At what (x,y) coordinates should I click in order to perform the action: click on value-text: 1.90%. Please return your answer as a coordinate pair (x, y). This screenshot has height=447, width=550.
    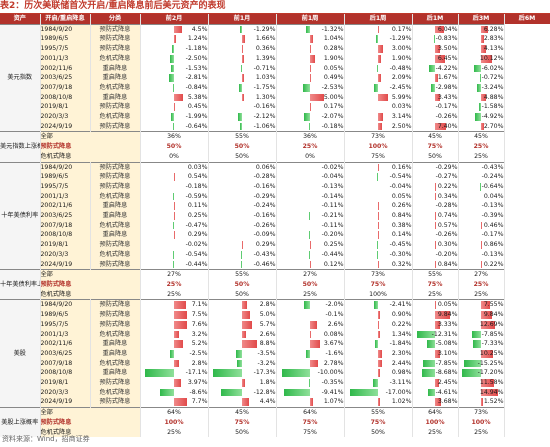
    Looking at the image, I should click on (401, 58).